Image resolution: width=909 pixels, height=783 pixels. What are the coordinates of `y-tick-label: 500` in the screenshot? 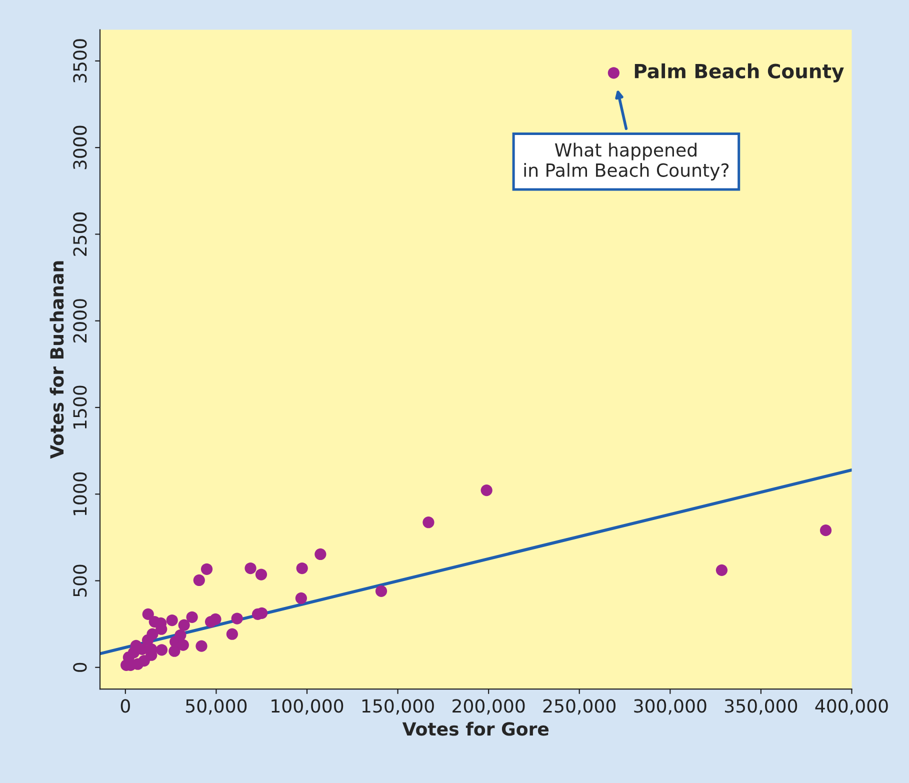 It's located at (80, 580).